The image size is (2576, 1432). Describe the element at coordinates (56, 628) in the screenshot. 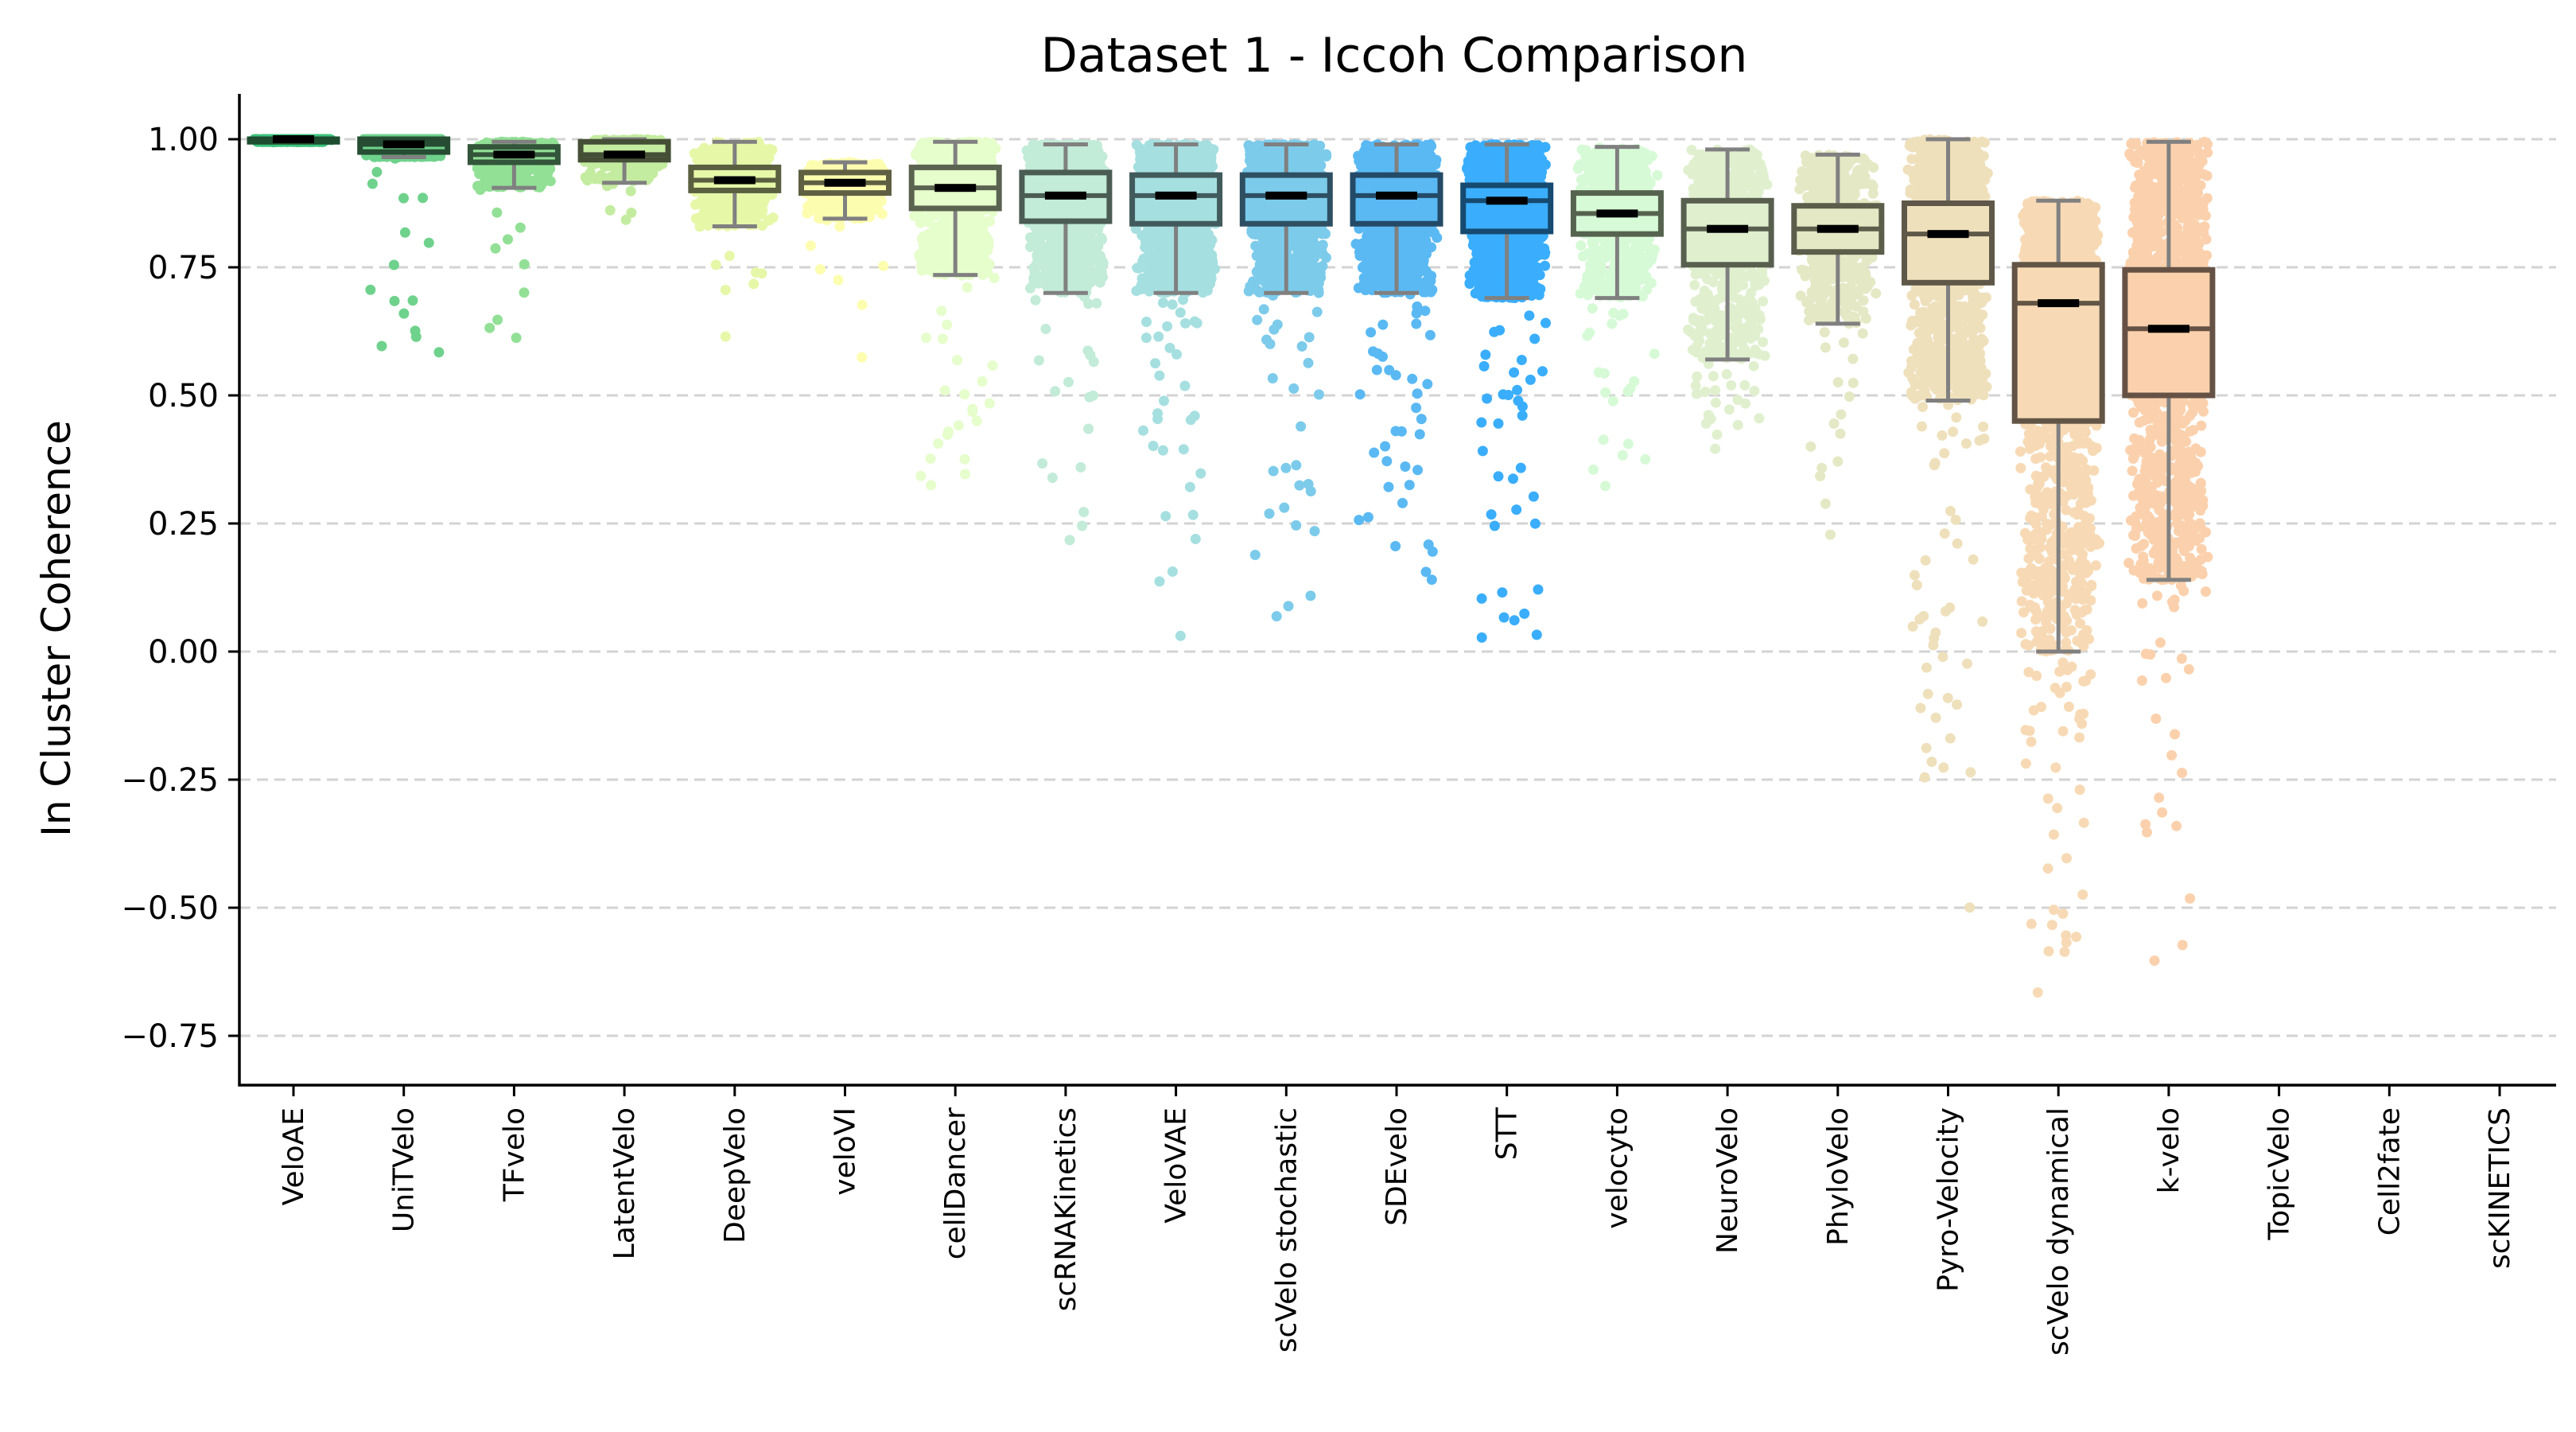

I see `y-axis-label: In Cluster Coherence` at that location.